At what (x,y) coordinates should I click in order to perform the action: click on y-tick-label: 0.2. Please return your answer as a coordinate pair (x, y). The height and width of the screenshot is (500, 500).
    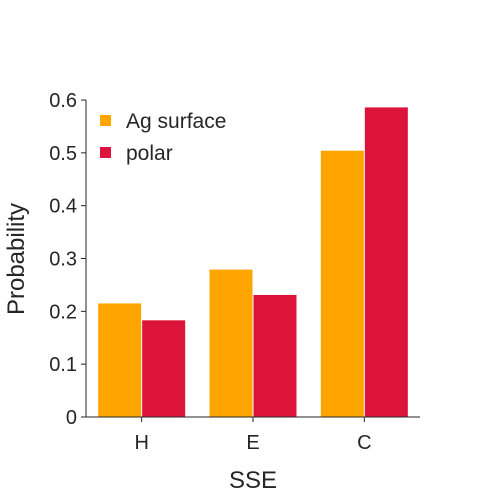
    Looking at the image, I should click on (63, 312).